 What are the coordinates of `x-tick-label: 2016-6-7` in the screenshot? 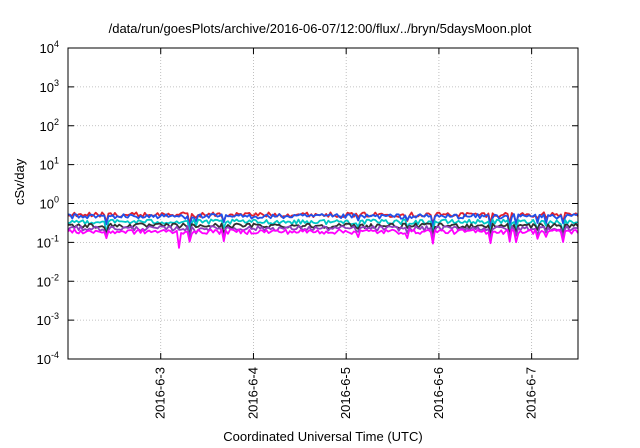 It's located at (531, 393).